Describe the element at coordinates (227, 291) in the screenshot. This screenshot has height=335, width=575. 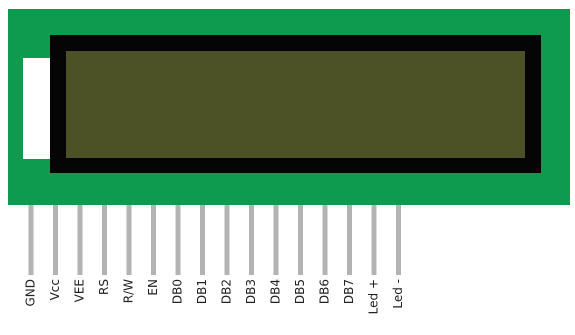
I see `pin-label-8: DB2` at that location.